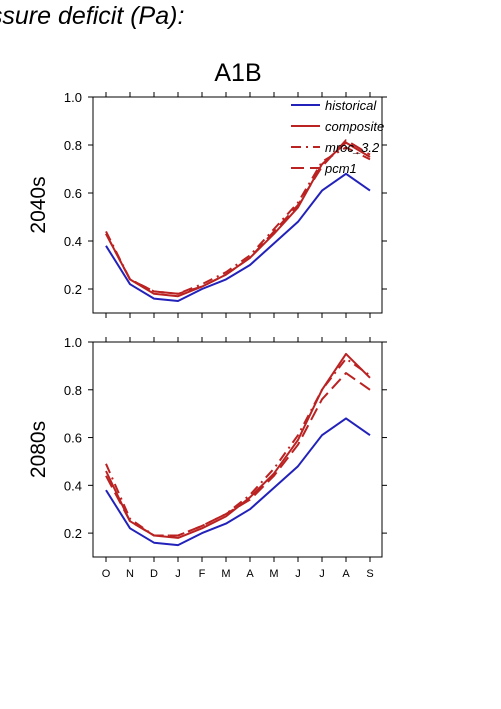 The width and height of the screenshot is (501, 709). What do you see at coordinates (351, 105) in the screenshot?
I see `legend-label: historical` at bounding box center [351, 105].